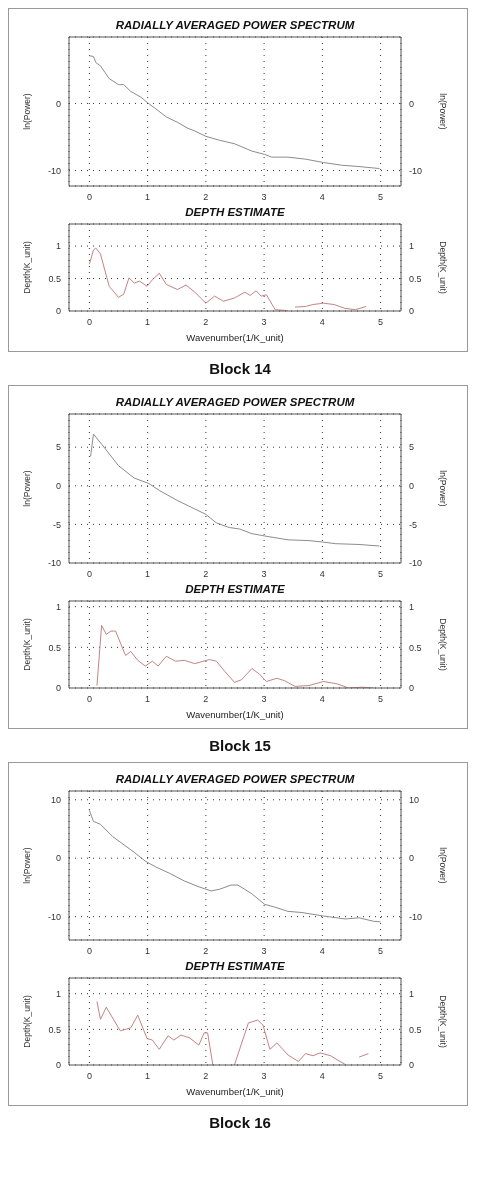 Image resolution: width=480 pixels, height=1202 pixels. Describe the element at coordinates (412, 447) in the screenshot. I see `y2-tick-label: 5` at that location.